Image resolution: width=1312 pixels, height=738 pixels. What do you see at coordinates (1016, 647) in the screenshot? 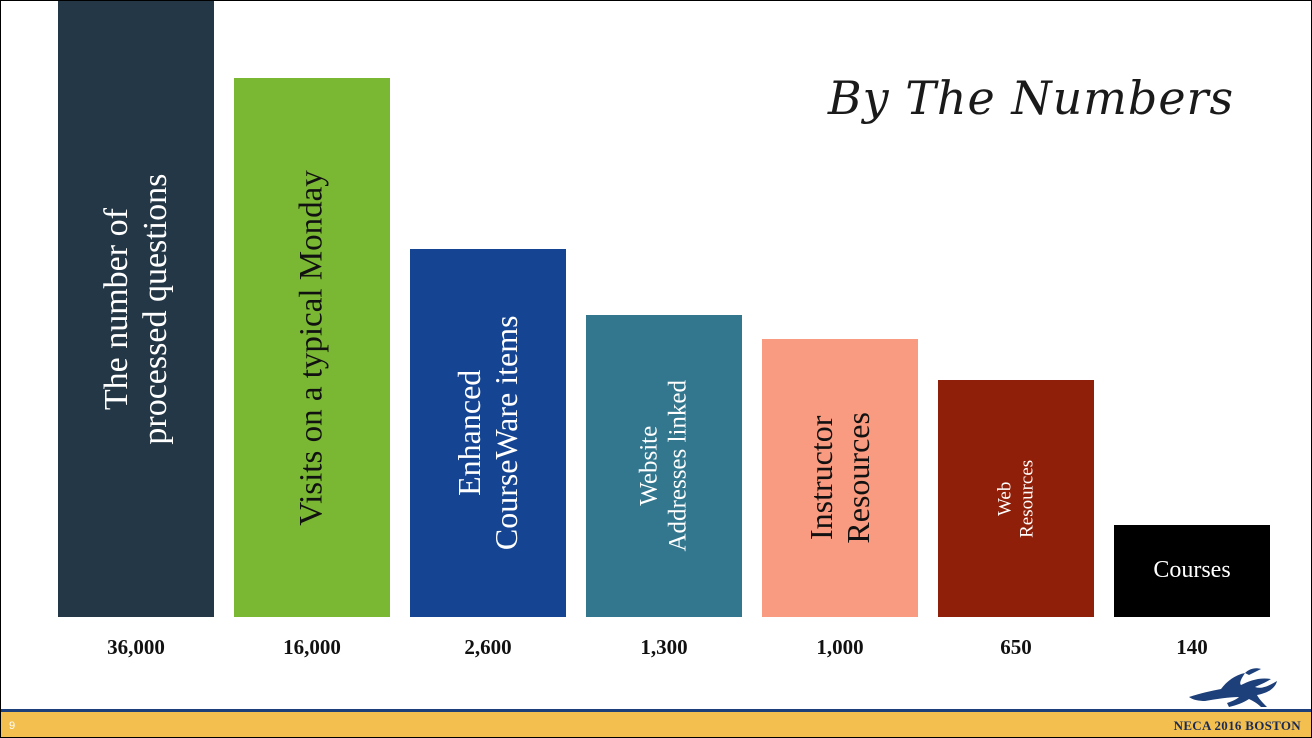
I see `value-label: 650` at bounding box center [1016, 647].